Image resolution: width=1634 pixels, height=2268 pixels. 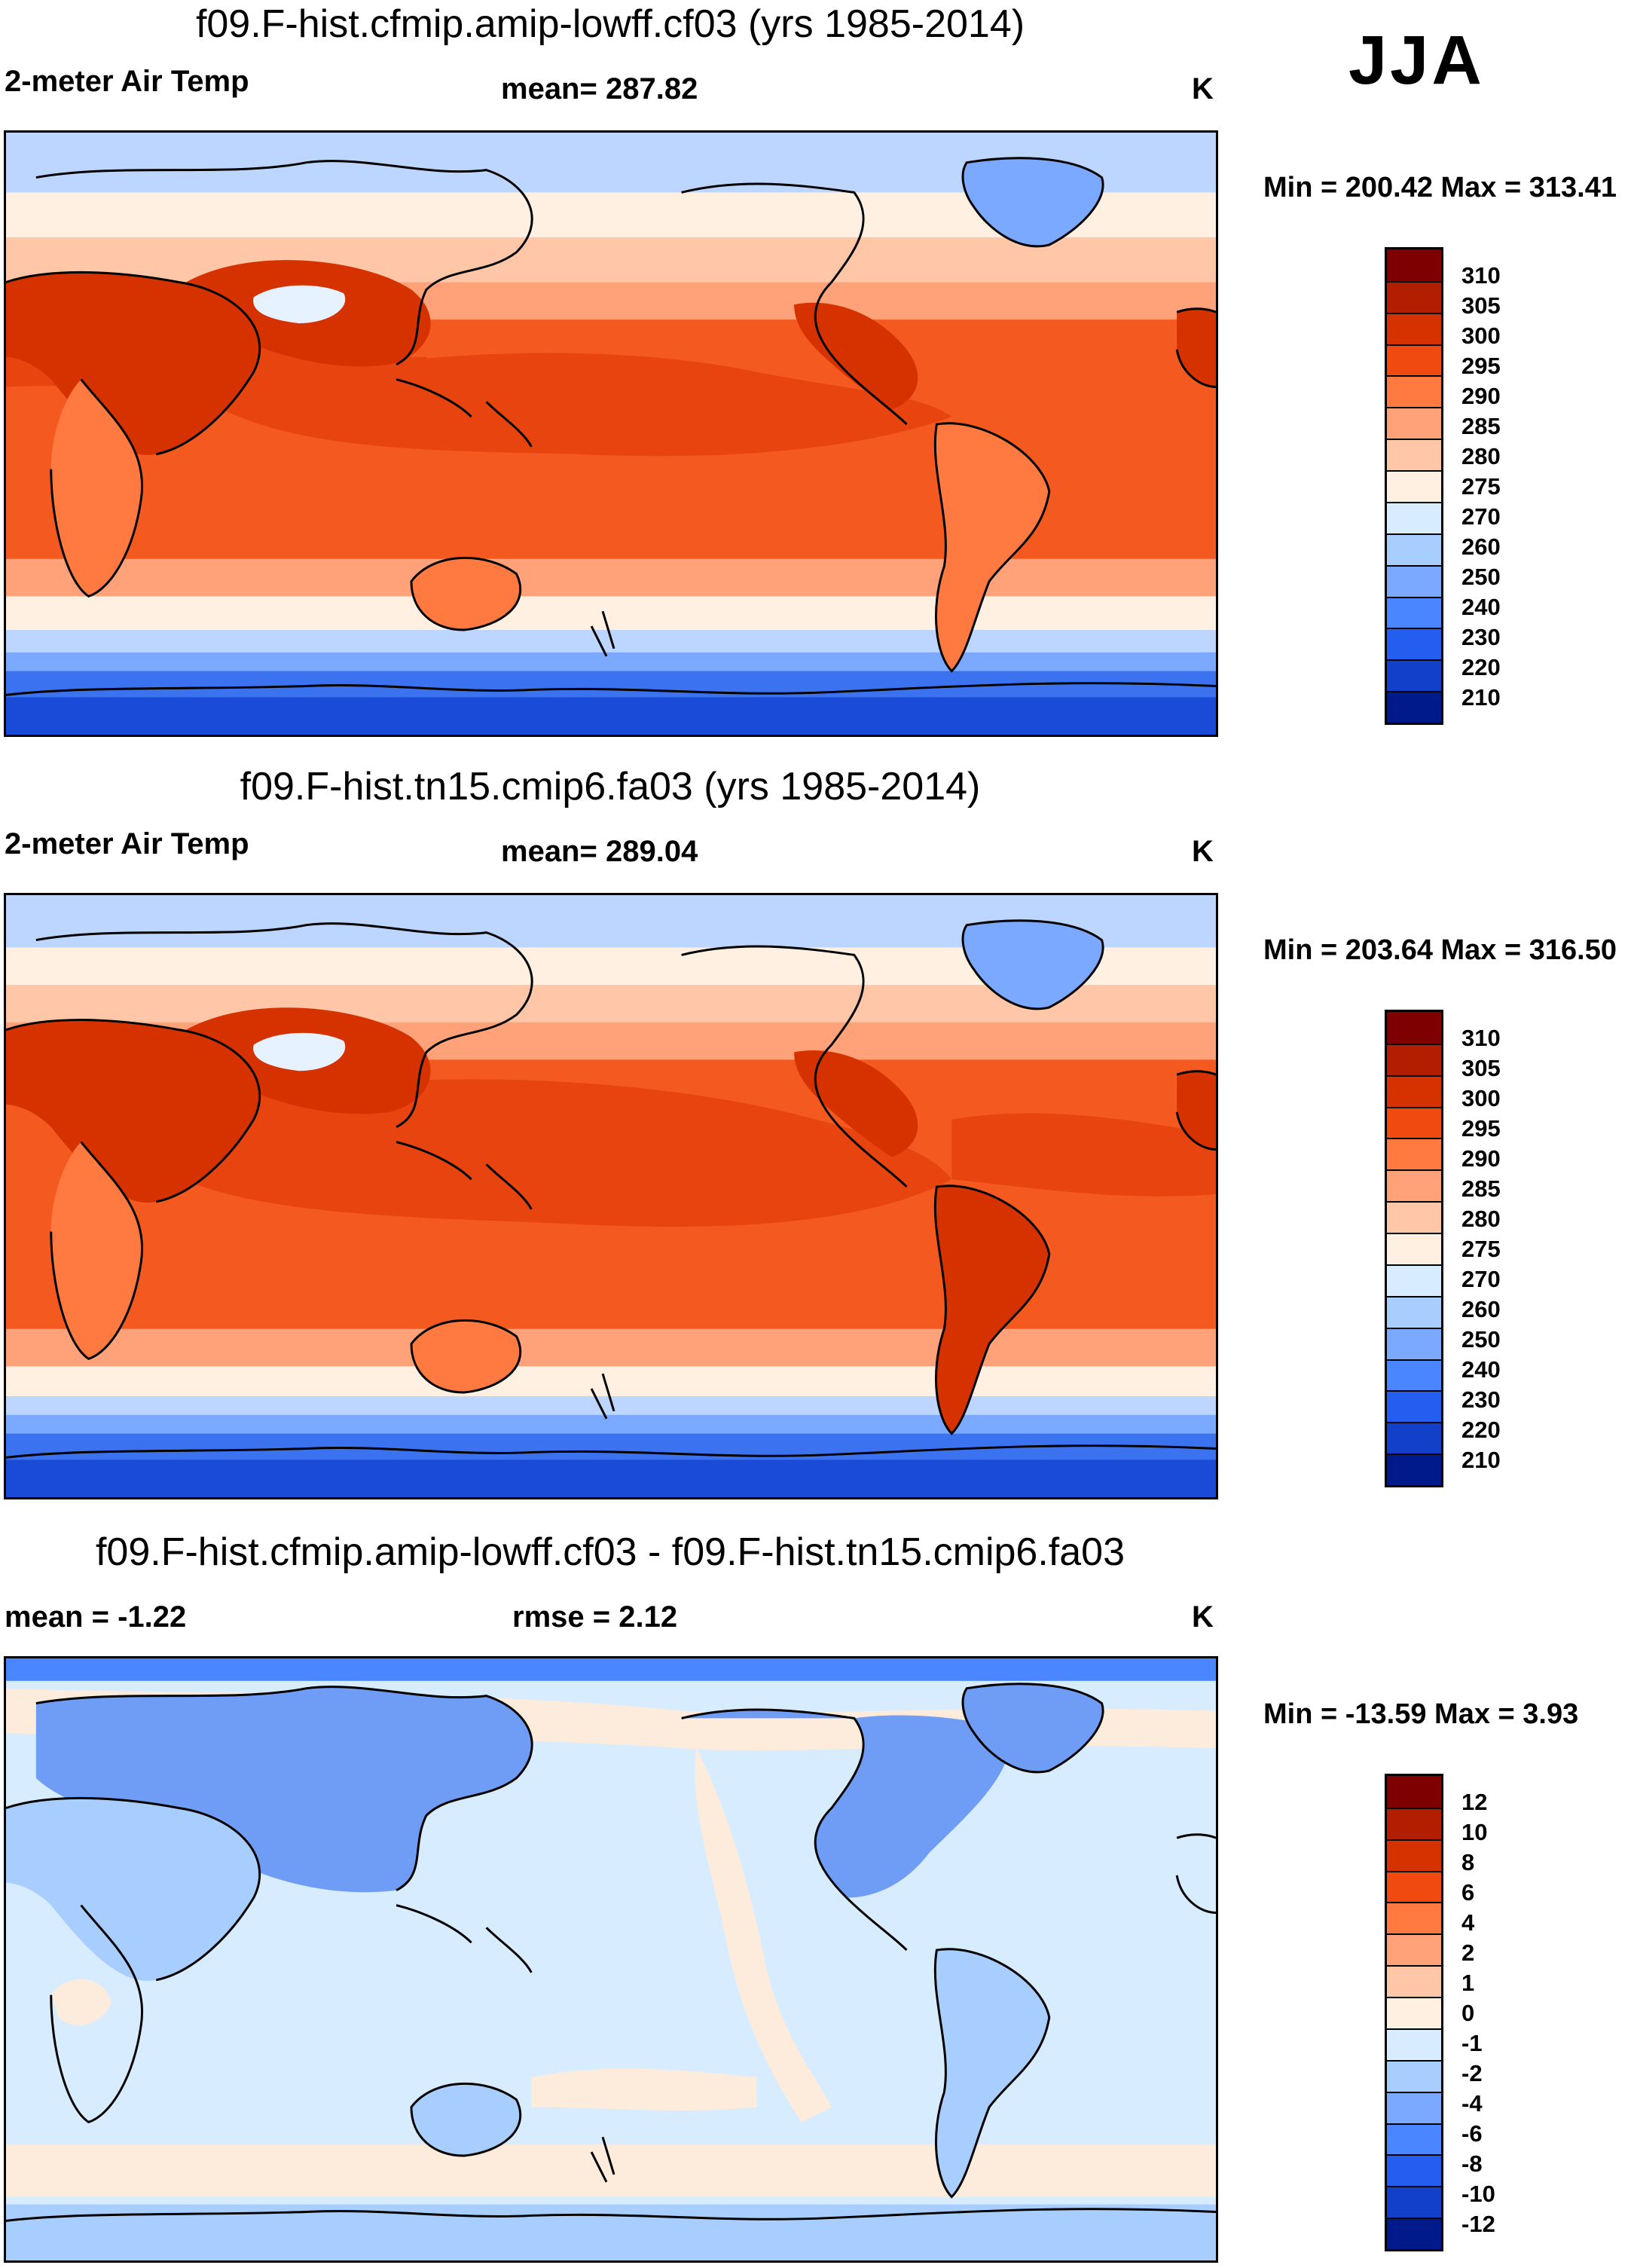 I want to click on colorbar-tick-label: -6, so click(x=1472, y=2133).